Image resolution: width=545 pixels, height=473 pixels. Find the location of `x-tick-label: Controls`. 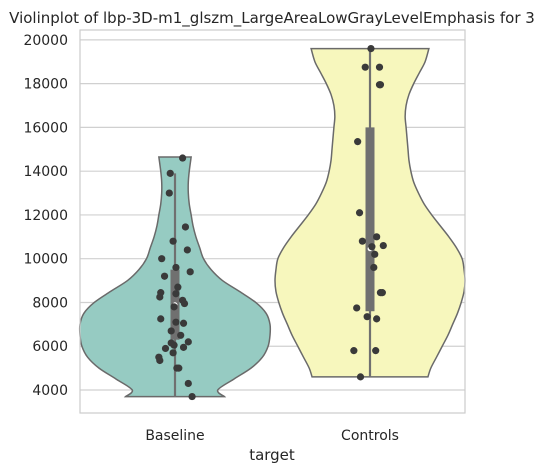

x-tick-label: Controls is located at coordinates (370, 436).